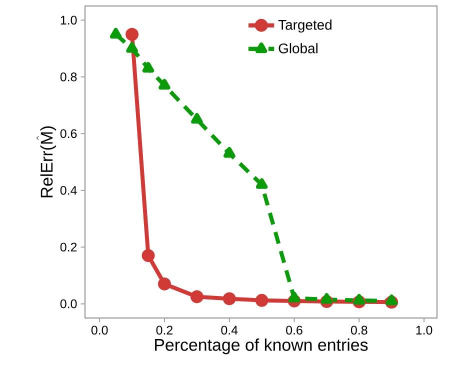  Describe the element at coordinates (68, 247) in the screenshot. I see `y-tick-label: 0.2` at that location.